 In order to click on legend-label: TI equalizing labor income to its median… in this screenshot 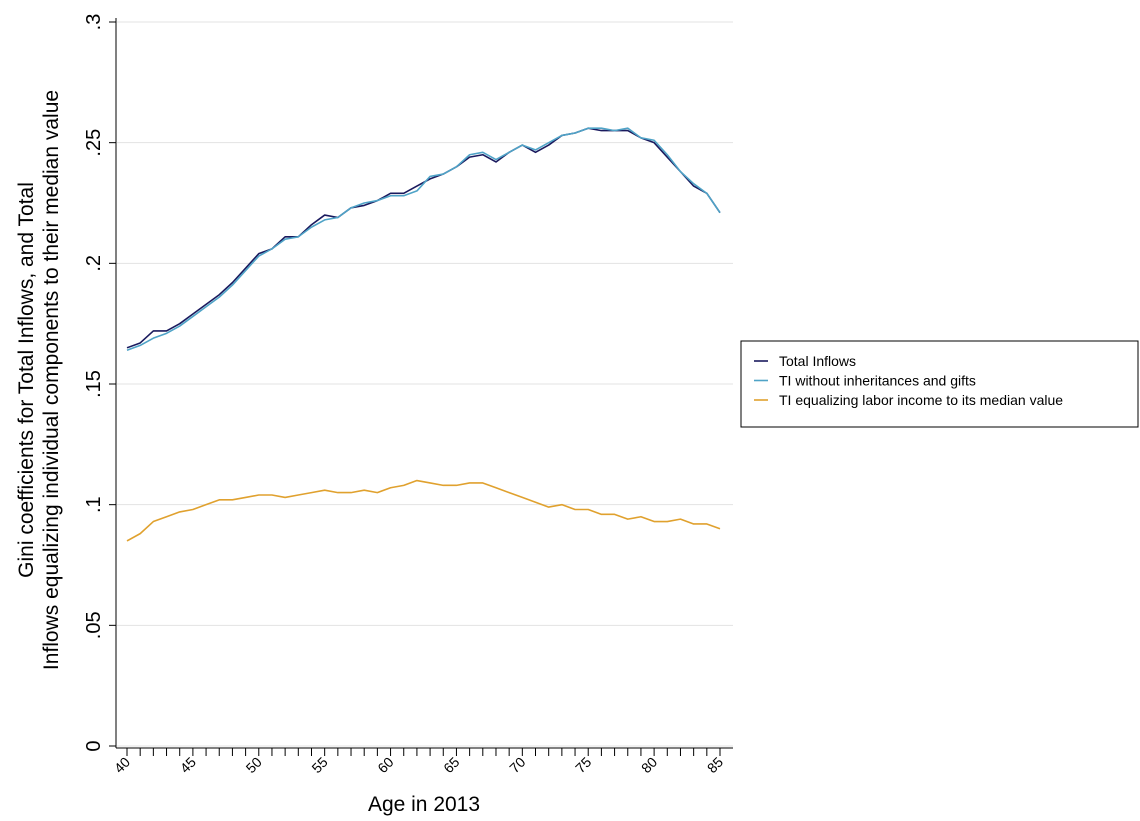, I will do `click(921, 400)`.